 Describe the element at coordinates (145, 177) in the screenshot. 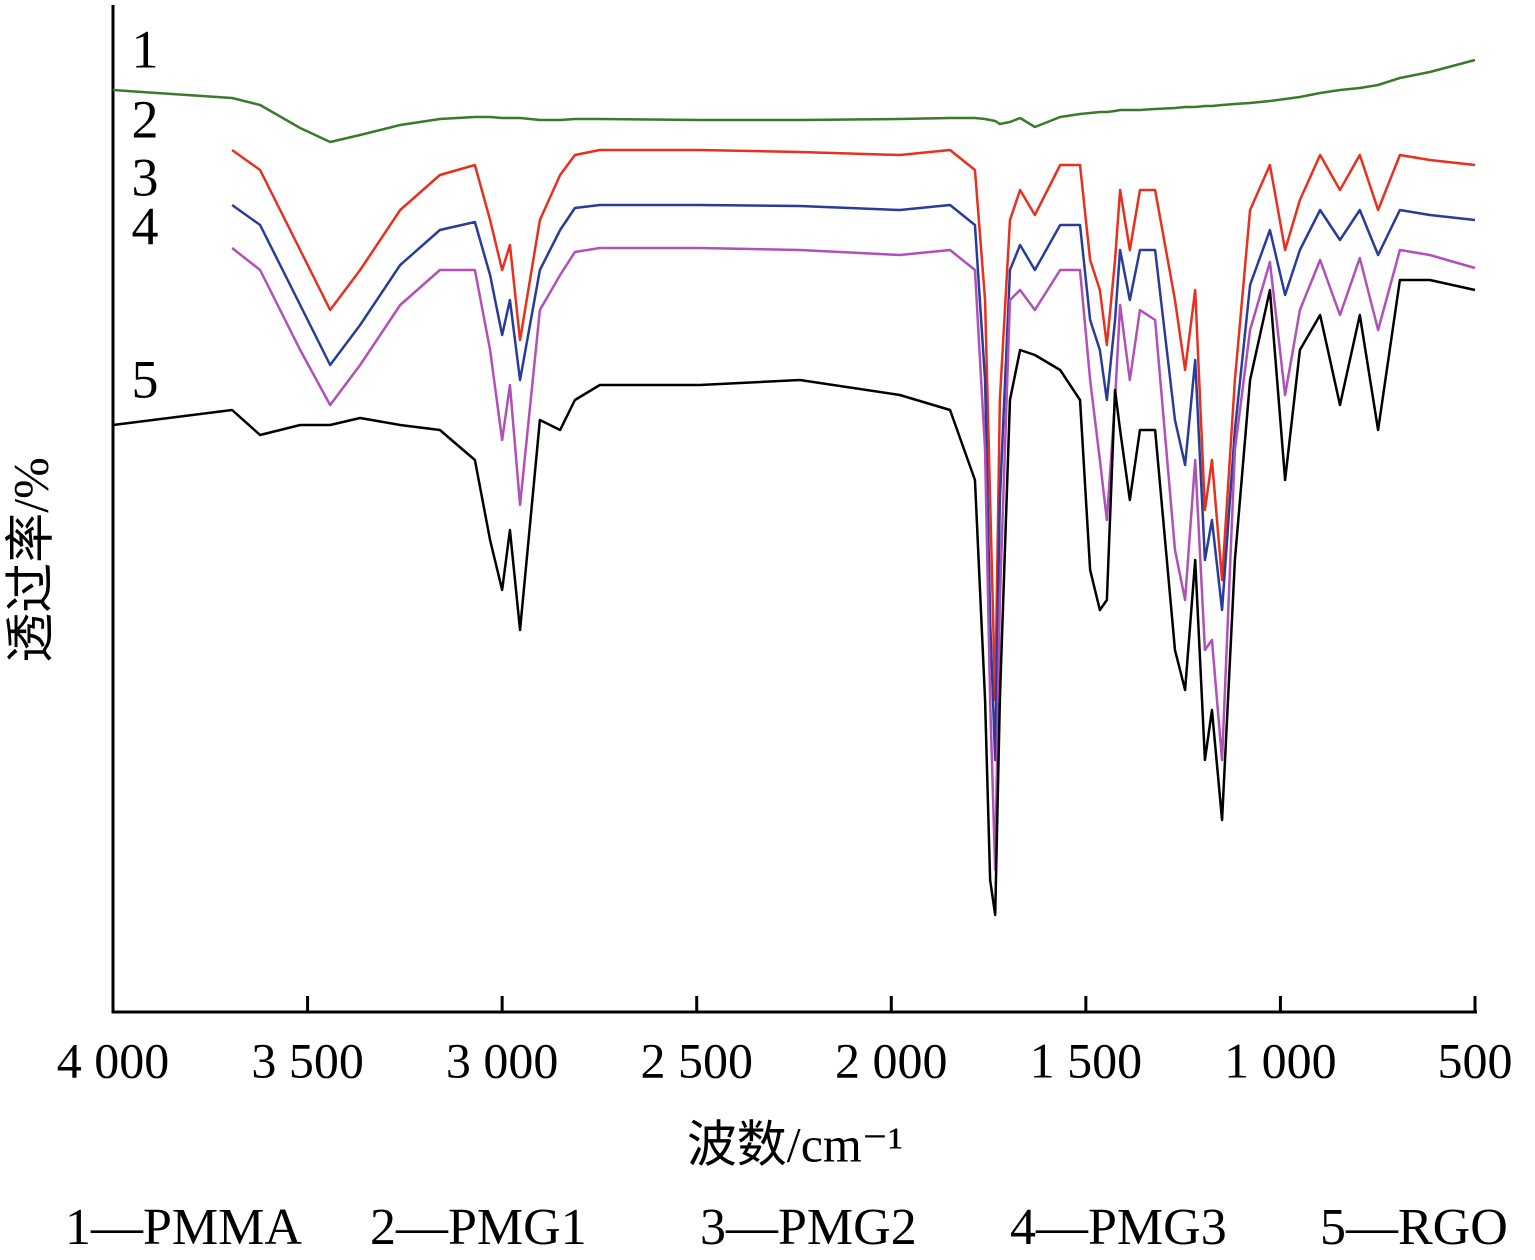

I see `curve-label: 3` at that location.